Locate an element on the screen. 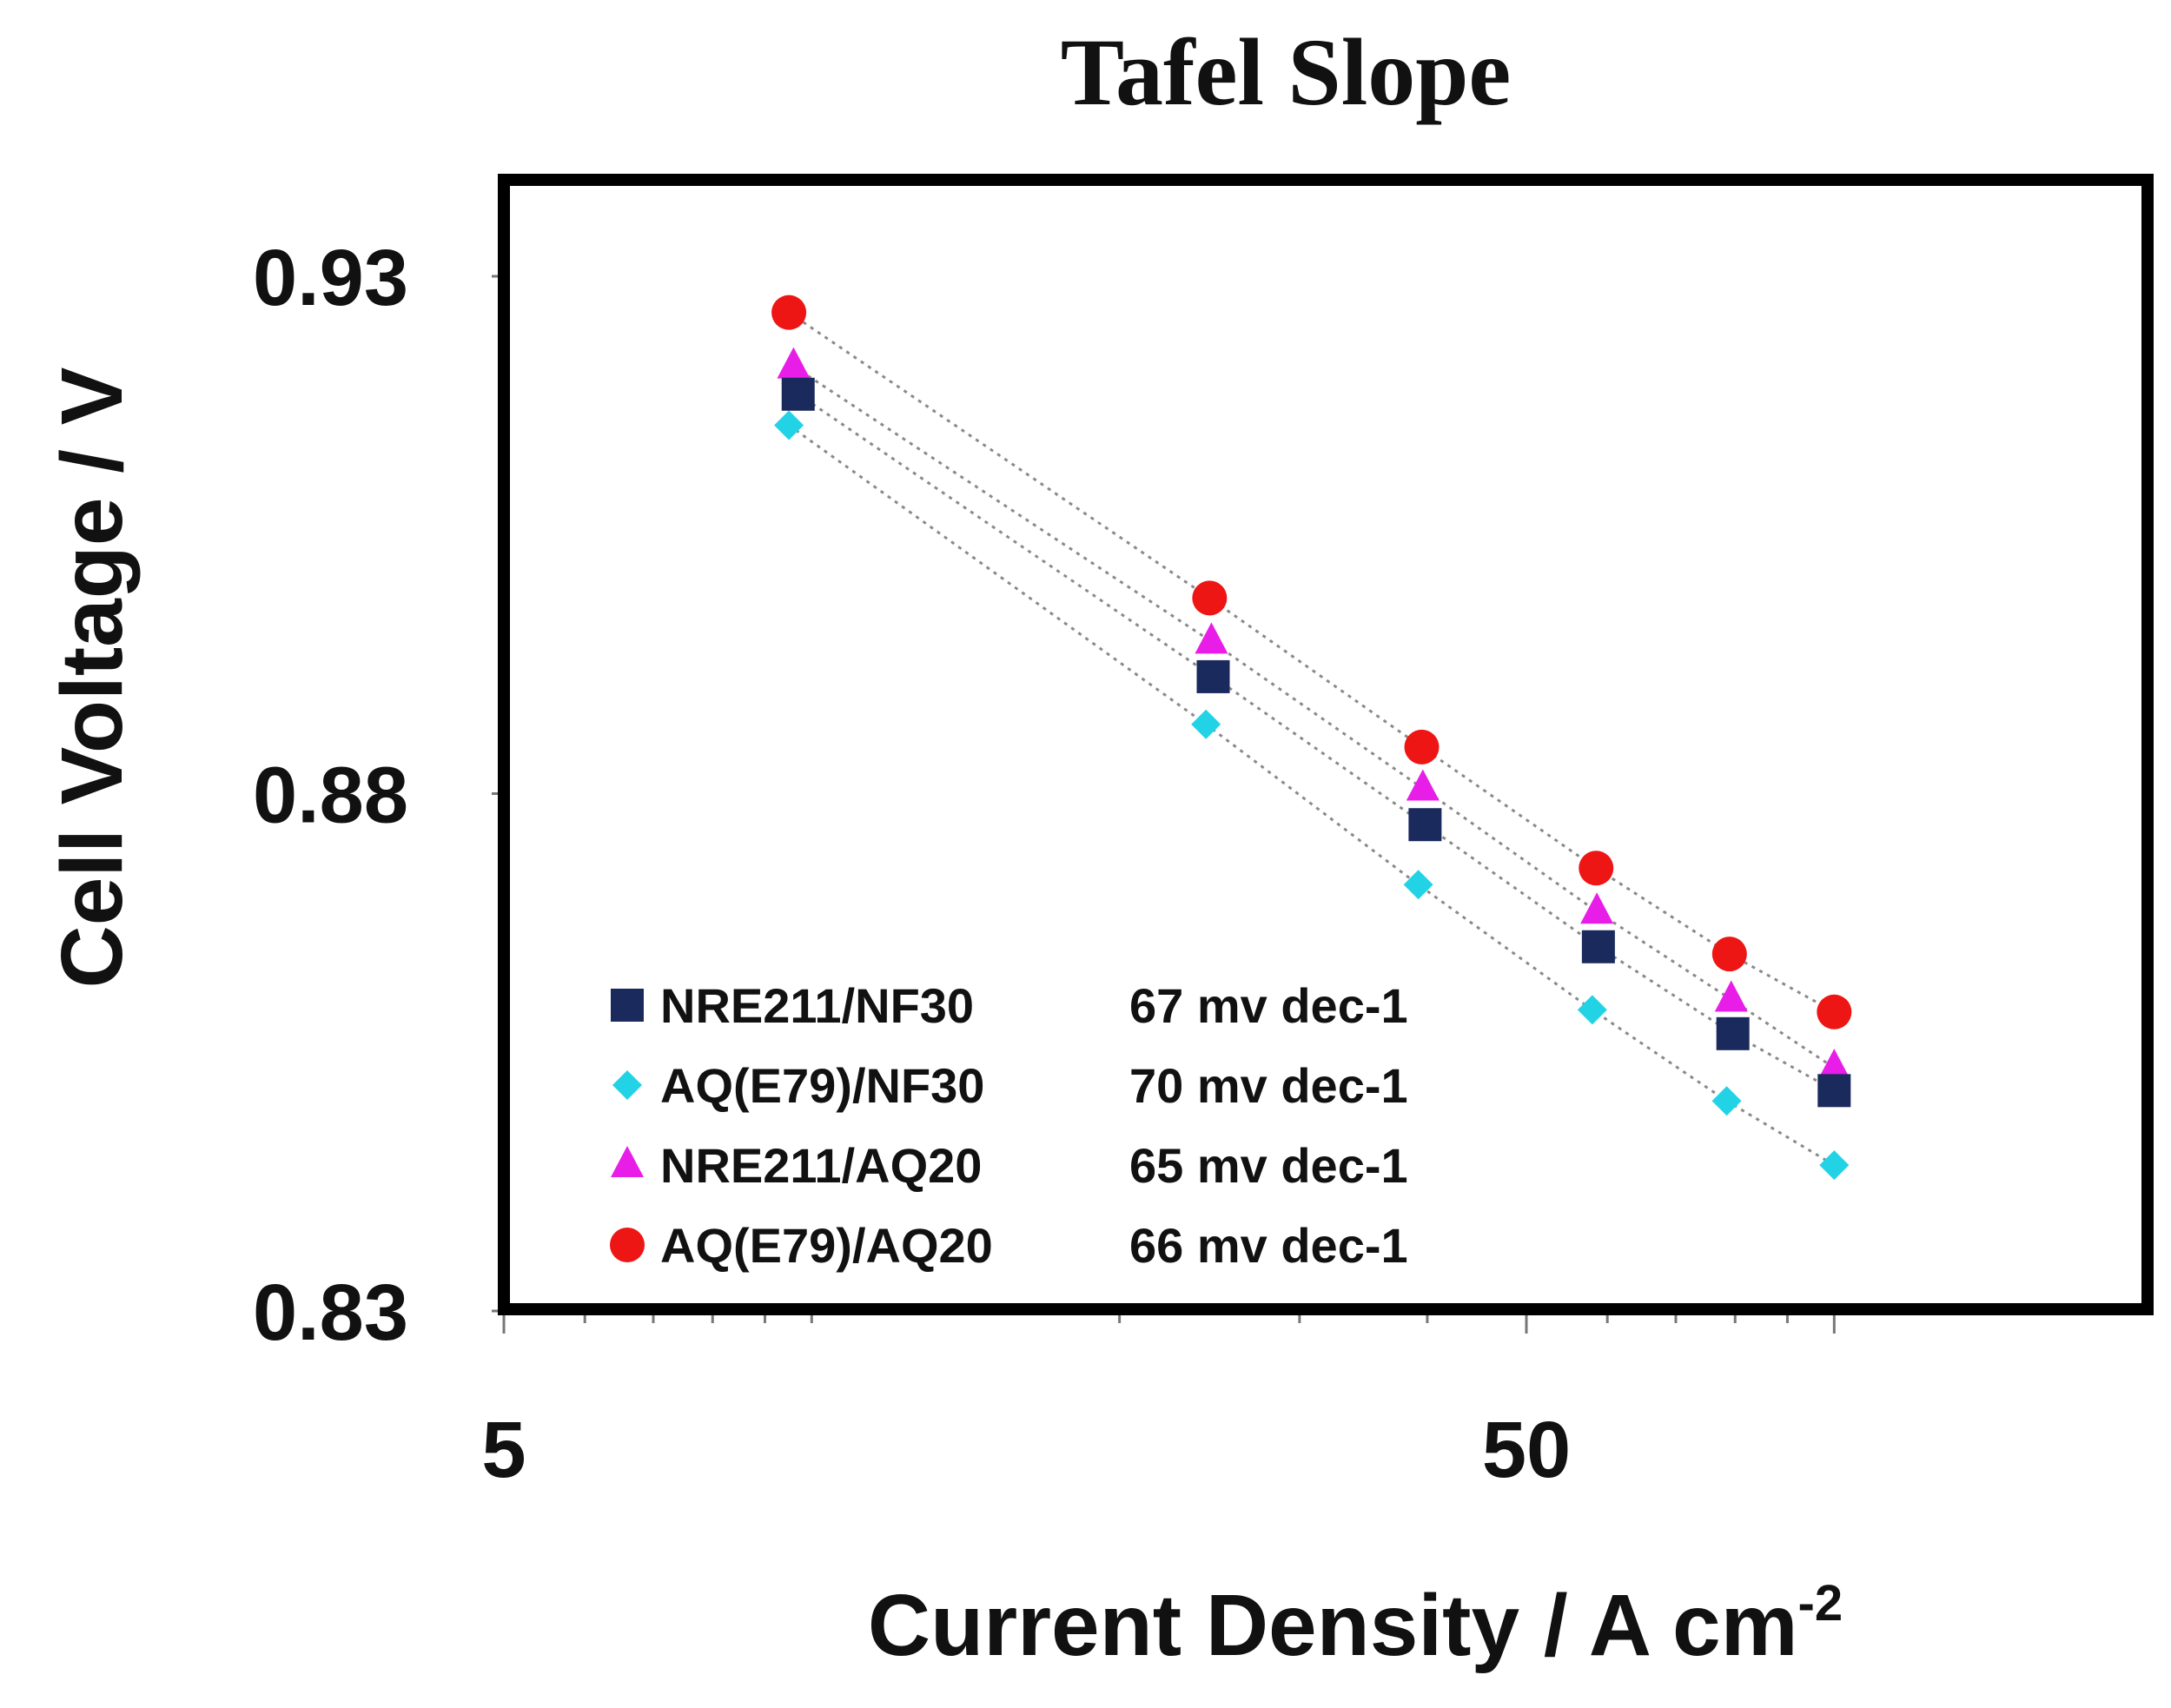  y-tick-label-0: 0.93 is located at coordinates (330, 278).